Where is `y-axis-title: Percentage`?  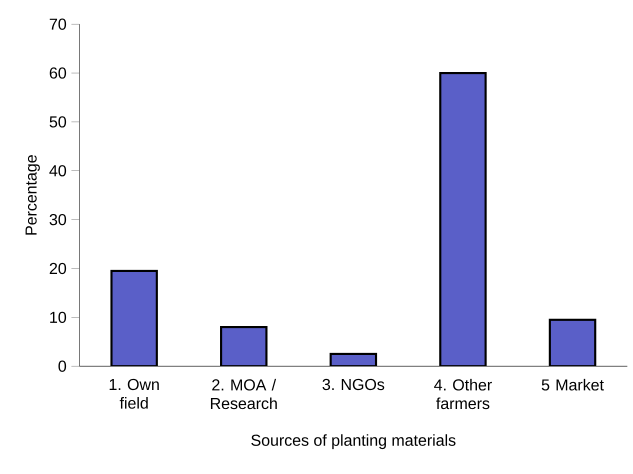
y-axis-title: Percentage is located at coordinates (33, 195).